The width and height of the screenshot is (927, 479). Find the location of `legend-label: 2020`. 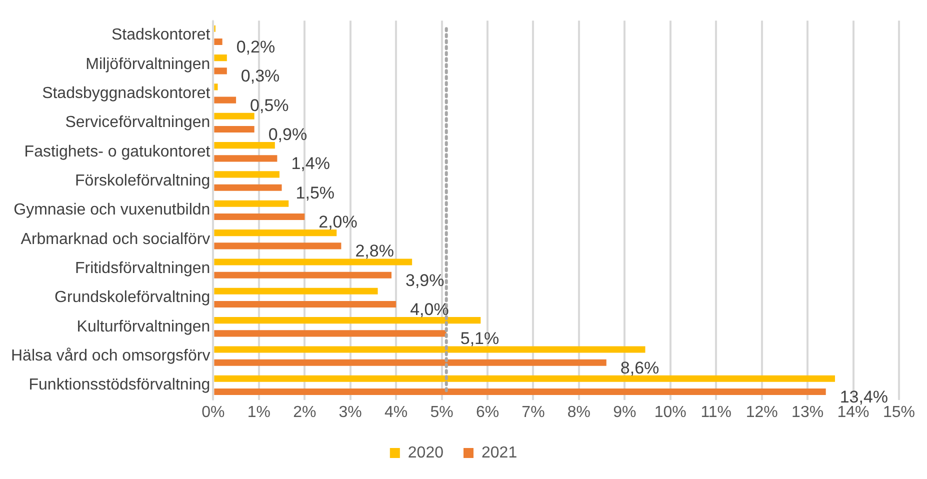

legend-label: 2020 is located at coordinates (426, 453).